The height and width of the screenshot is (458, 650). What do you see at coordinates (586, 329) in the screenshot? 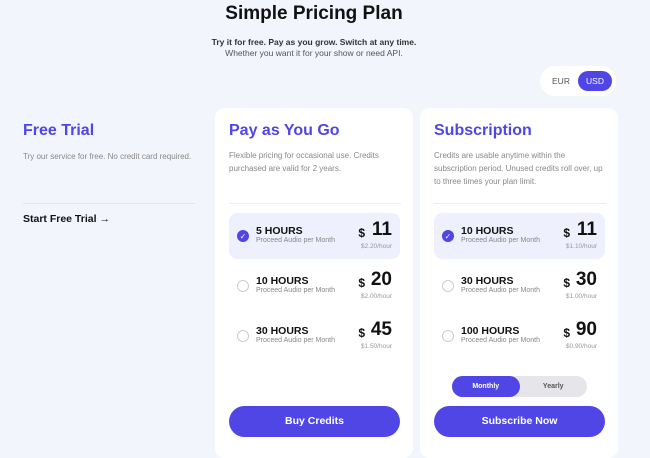
I see `plan-price: 90` at bounding box center [586, 329].